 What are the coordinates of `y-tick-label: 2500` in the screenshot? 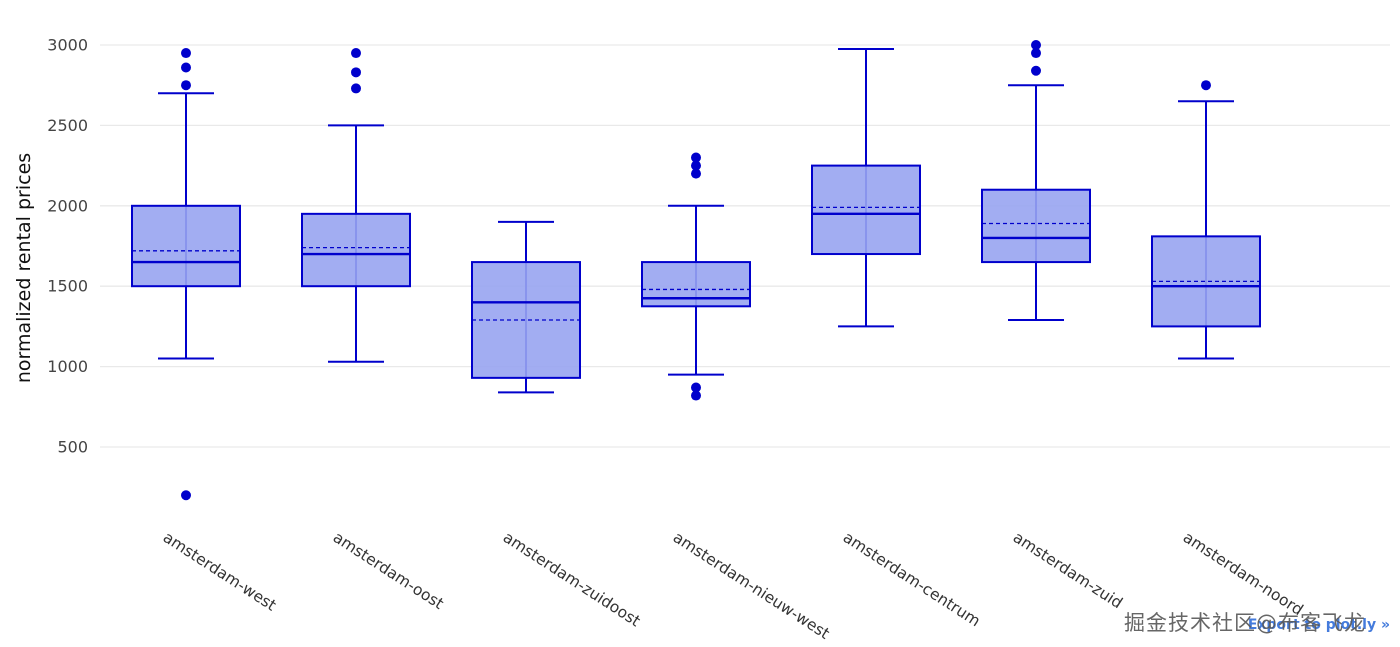 It's located at (67, 125).